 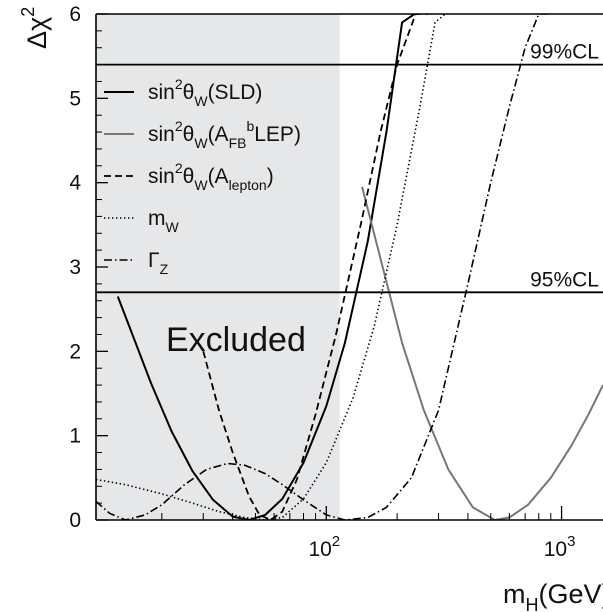 I want to click on y-tick-label-0: 0, so click(x=75, y=520).